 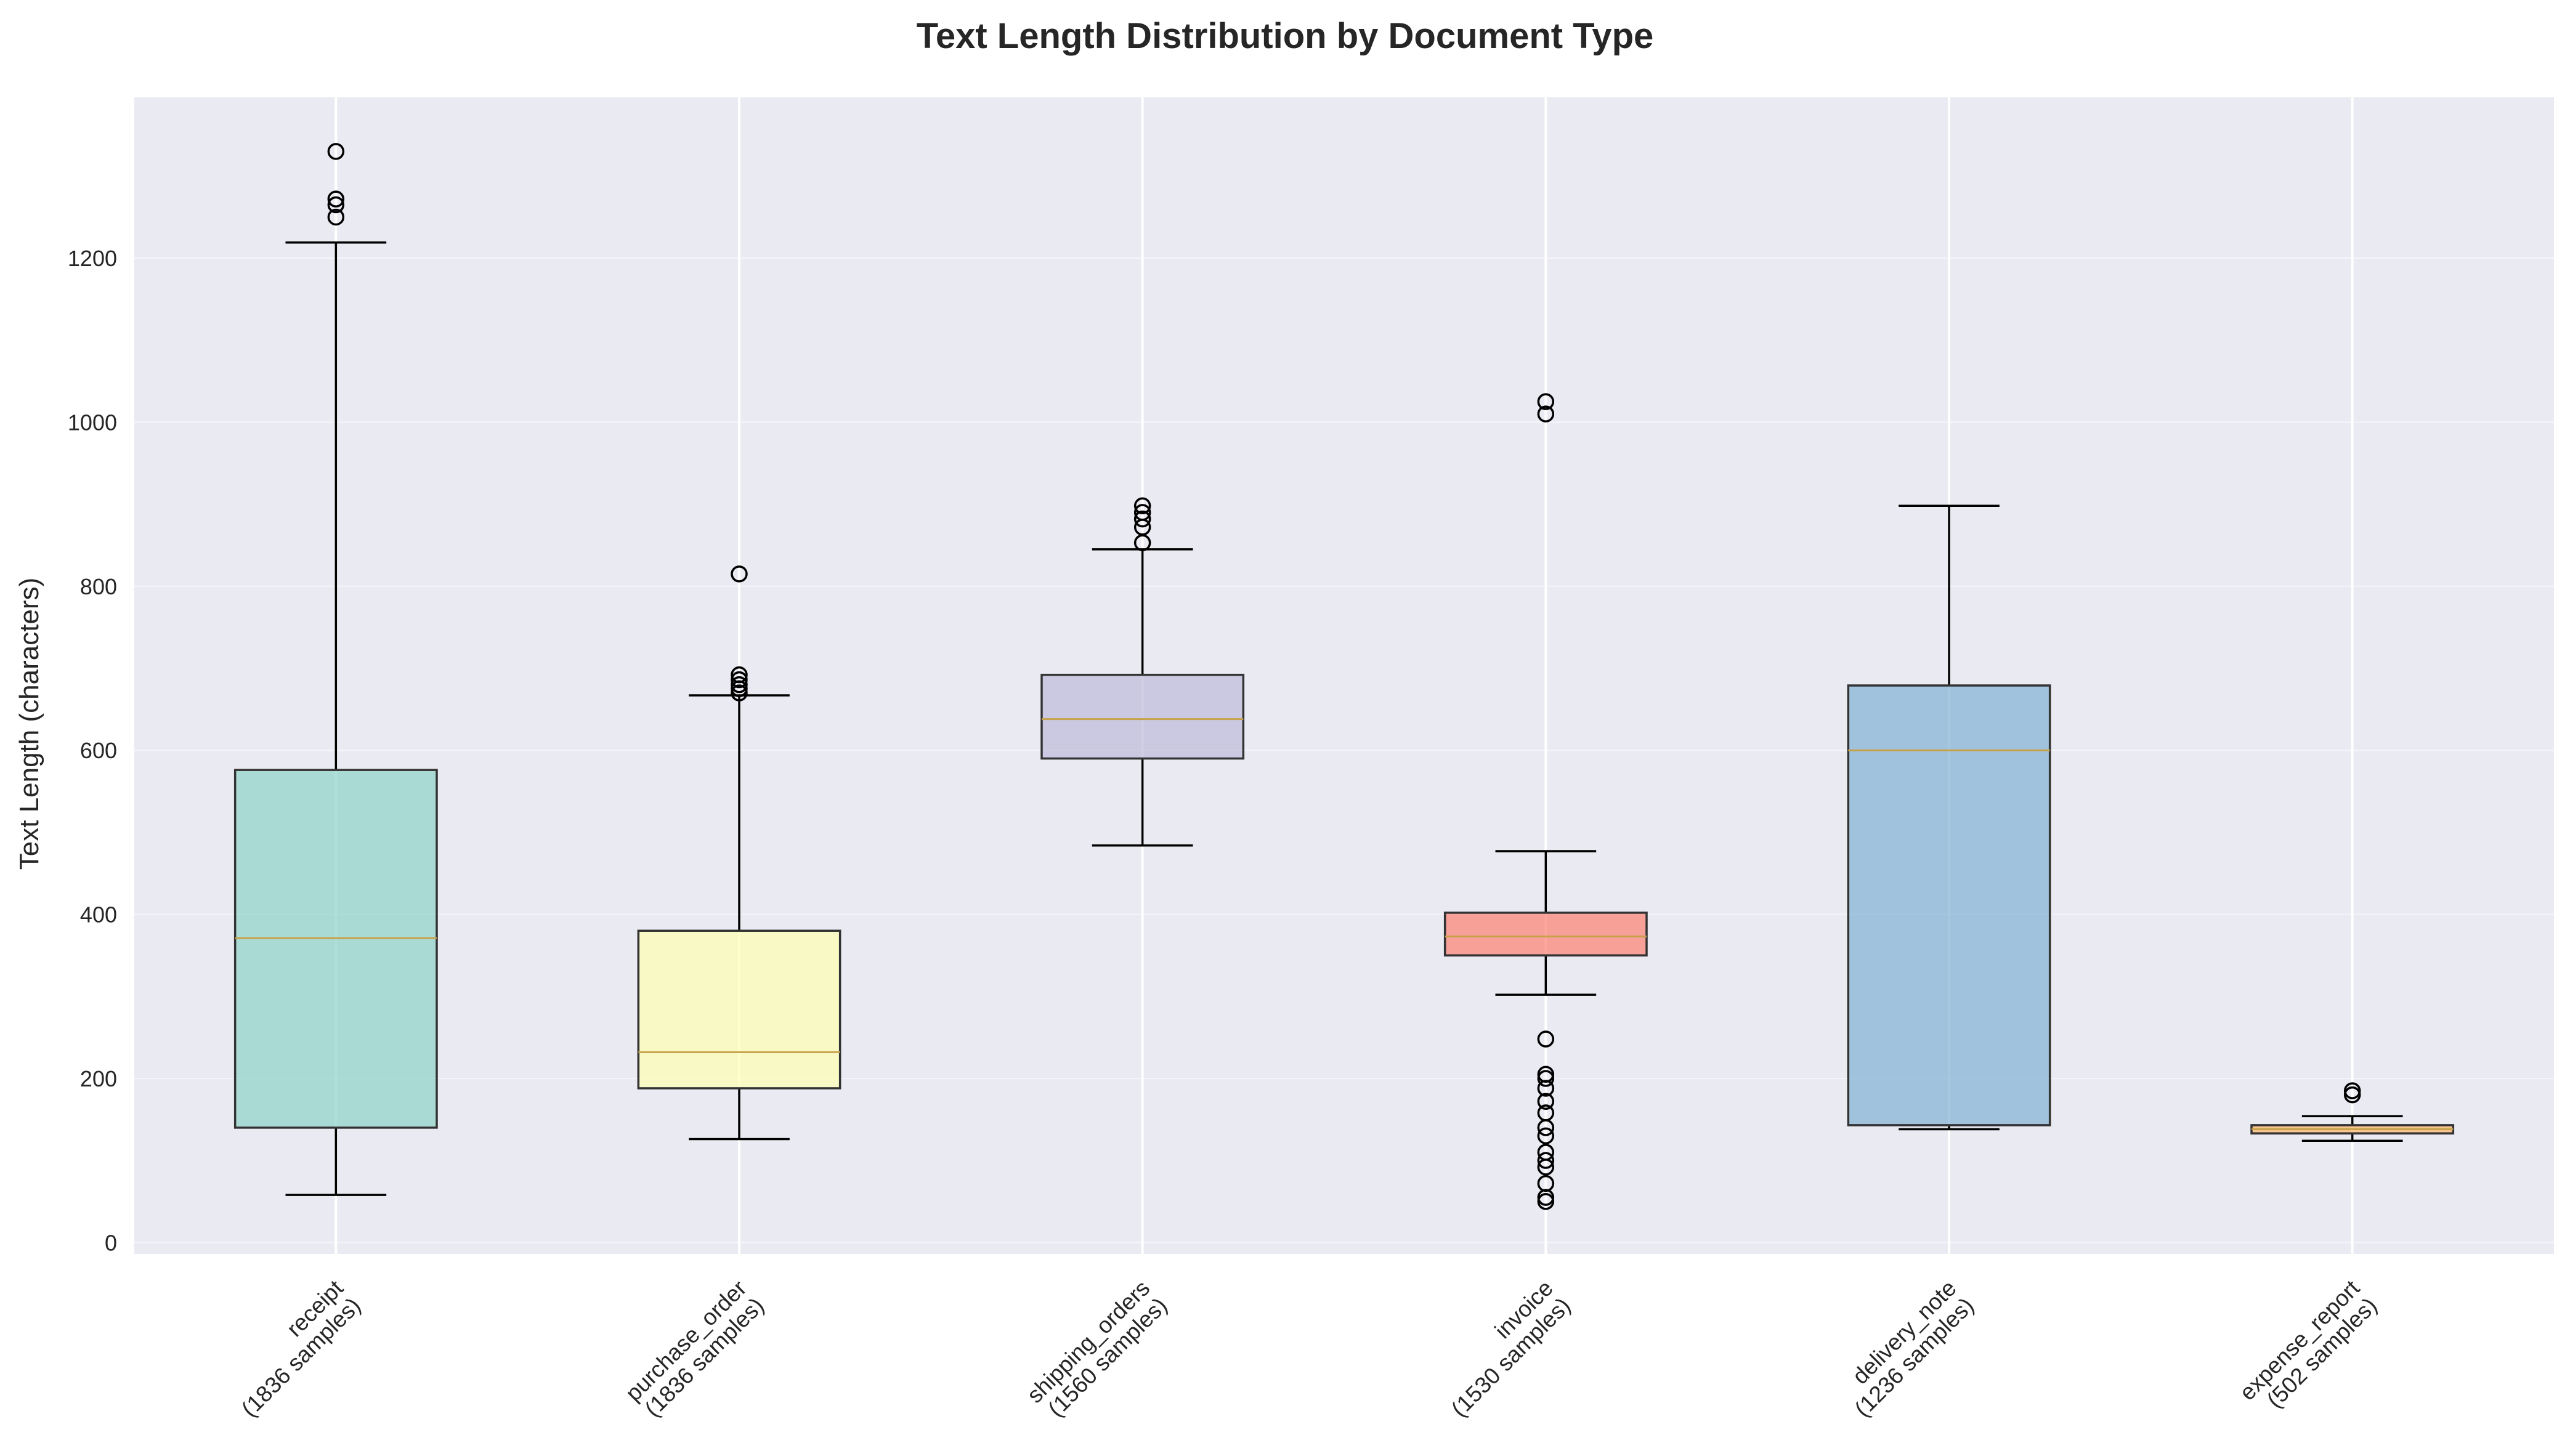 I want to click on y-tick-label: 600, so click(x=98, y=750).